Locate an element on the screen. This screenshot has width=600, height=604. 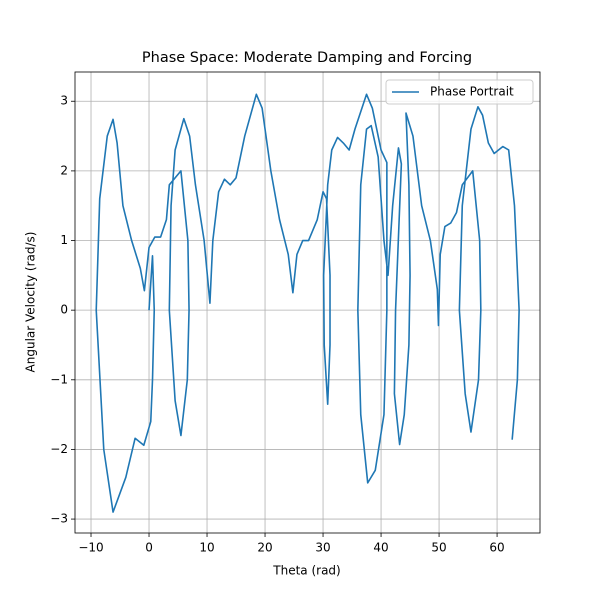
y-tick-label: 1 is located at coordinates (64, 240).